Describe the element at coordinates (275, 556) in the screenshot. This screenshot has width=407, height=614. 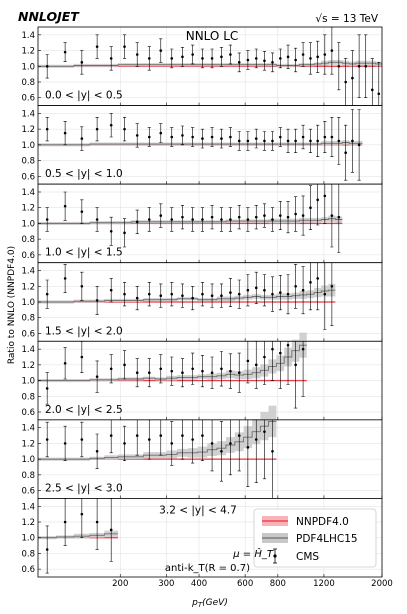
I see `legend-cms-marker` at that location.